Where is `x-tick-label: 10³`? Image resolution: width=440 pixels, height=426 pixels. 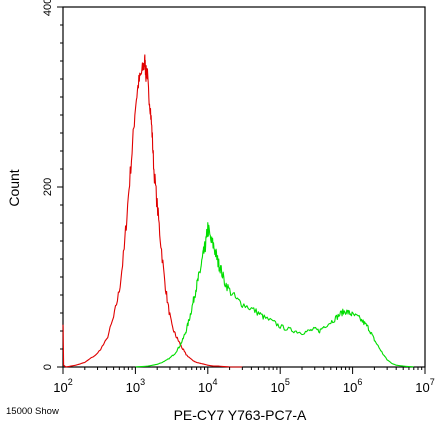 x-tick-label: 10³ is located at coordinates (135, 386).